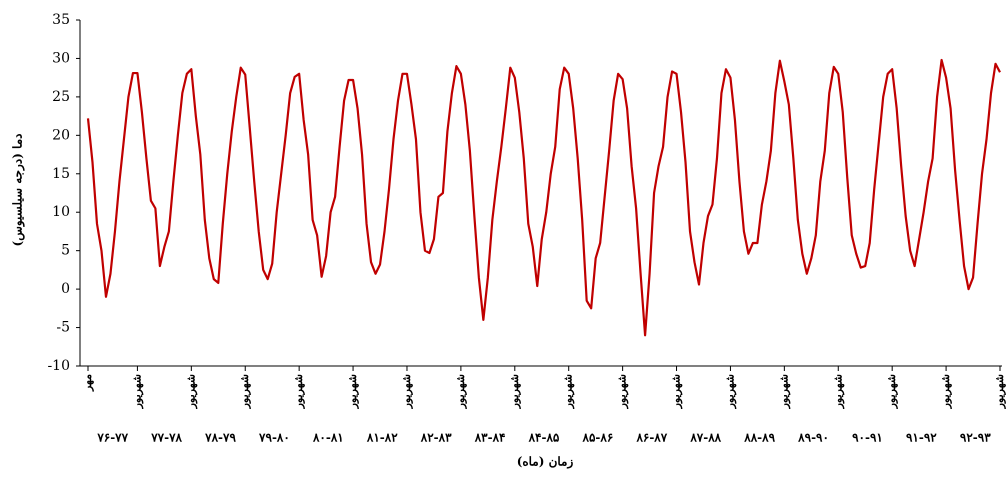  I want to click on year-label: ۷۷-۷۸, so click(166, 438).